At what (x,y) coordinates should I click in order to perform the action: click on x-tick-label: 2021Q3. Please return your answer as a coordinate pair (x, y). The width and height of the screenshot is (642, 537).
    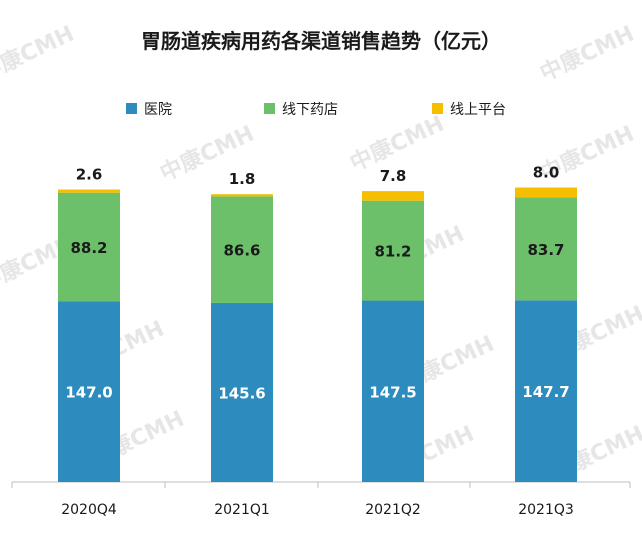
    Looking at the image, I should click on (546, 510).